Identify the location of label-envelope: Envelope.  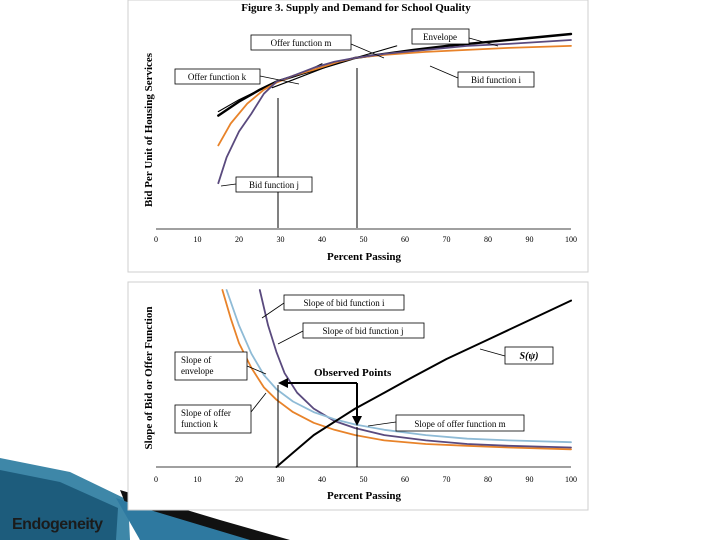
(455, 37).